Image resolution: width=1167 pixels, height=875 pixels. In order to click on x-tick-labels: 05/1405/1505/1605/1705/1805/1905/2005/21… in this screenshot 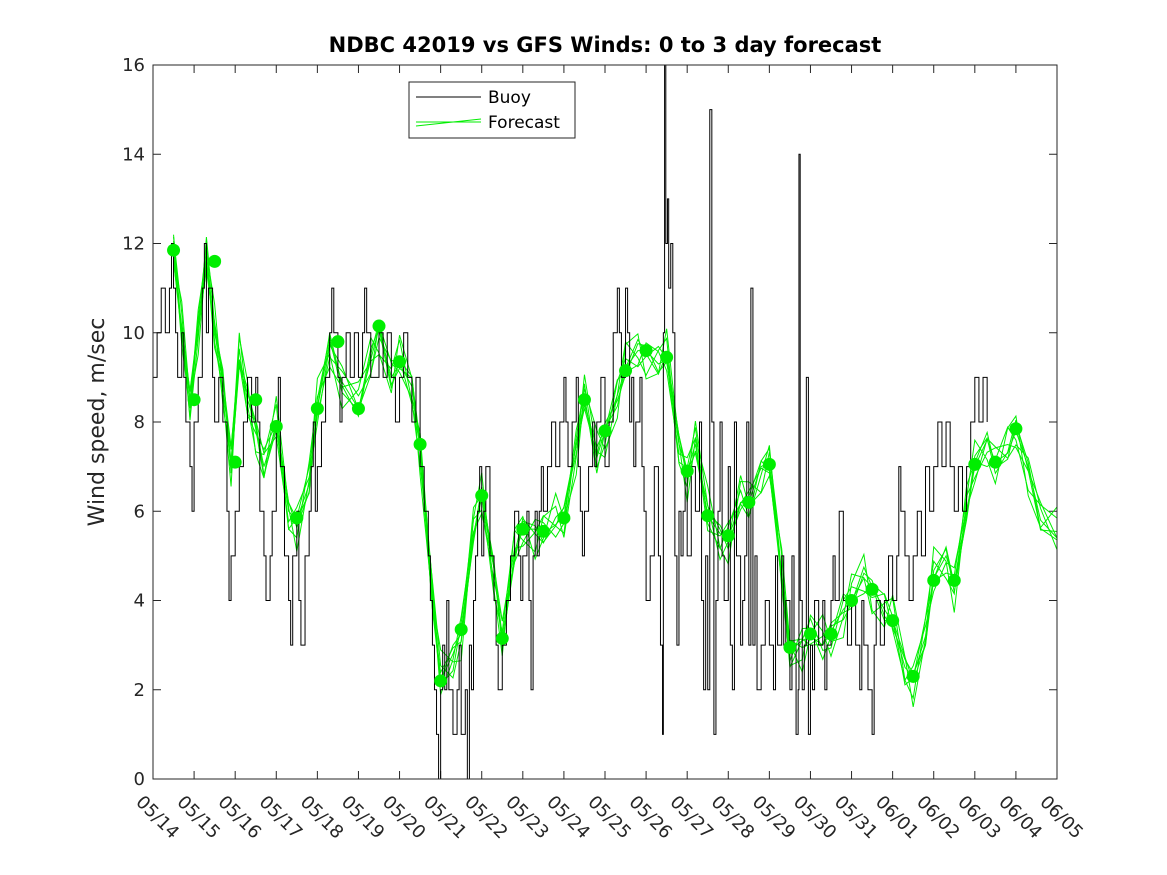, I will do `click(609, 818)`.